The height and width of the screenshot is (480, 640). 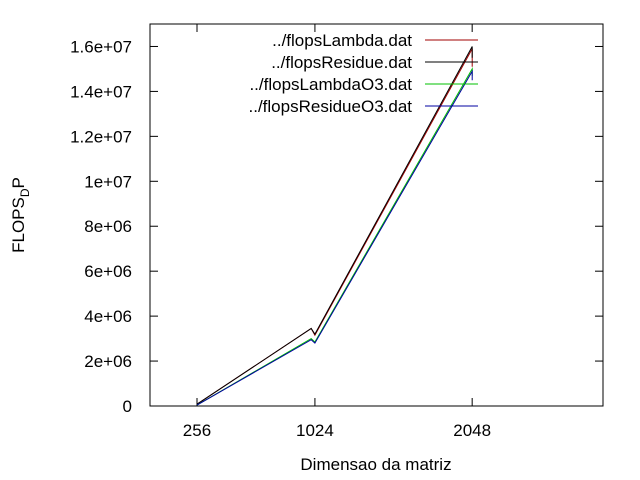 What do you see at coordinates (108, 271) in the screenshot?
I see `y-tick-label: 6e+06` at bounding box center [108, 271].